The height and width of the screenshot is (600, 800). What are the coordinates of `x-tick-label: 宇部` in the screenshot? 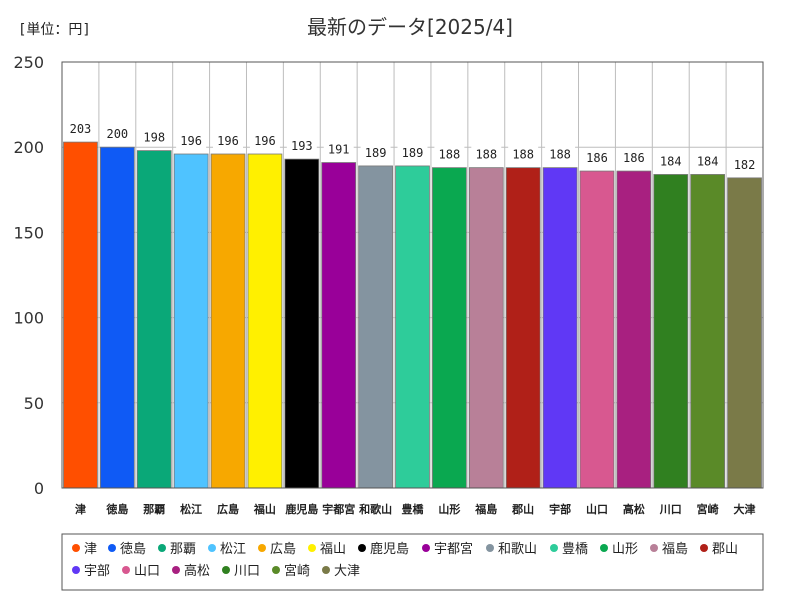 It's located at (560, 509).